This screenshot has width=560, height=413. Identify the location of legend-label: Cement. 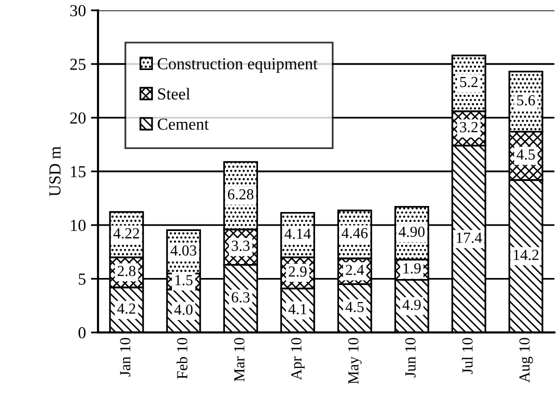
(183, 124).